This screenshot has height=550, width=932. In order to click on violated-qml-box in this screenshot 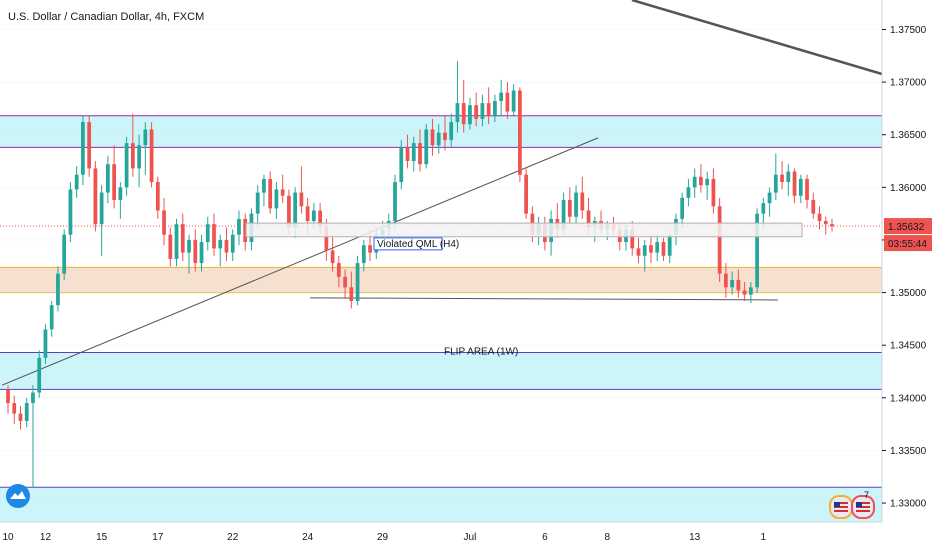, I will do `click(524, 230)`.